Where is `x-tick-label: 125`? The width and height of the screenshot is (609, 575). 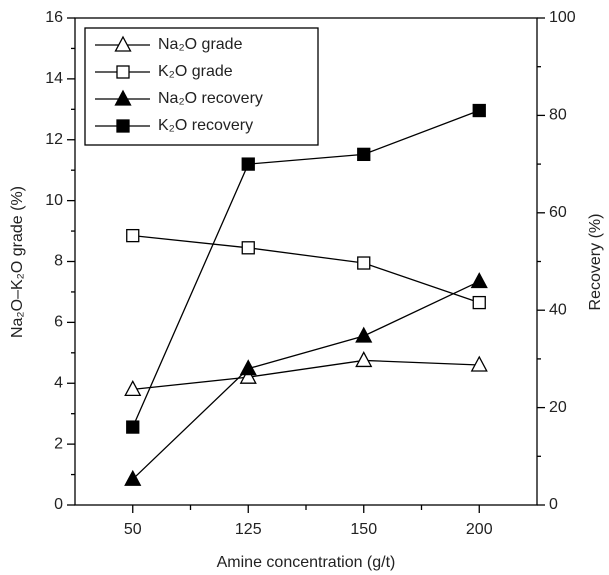
x-tick-label: 125 is located at coordinates (248, 529).